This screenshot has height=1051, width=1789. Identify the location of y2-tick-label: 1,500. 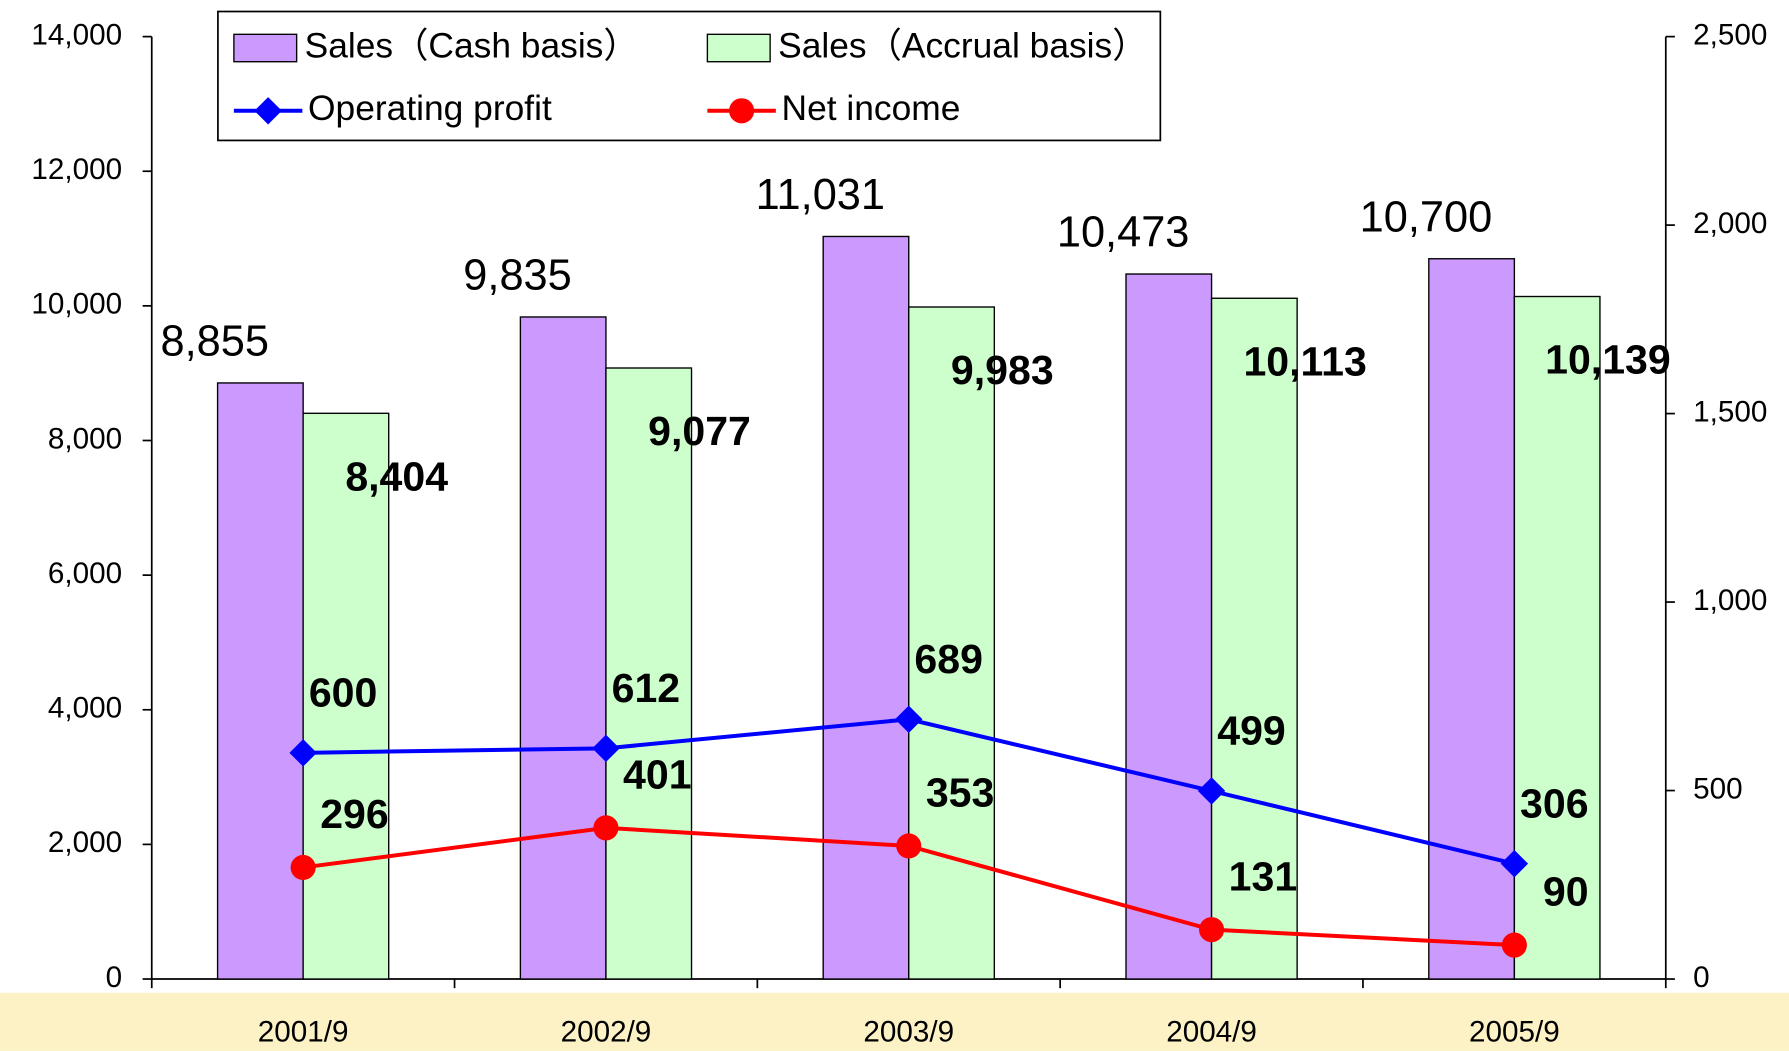
(1730, 411).